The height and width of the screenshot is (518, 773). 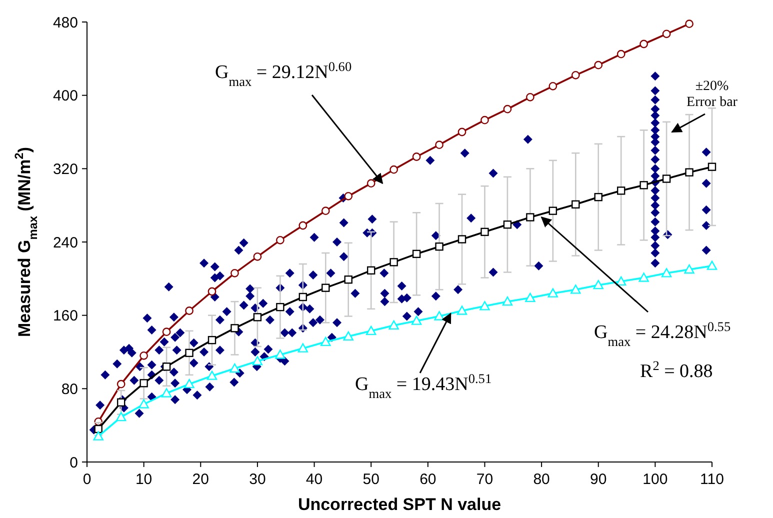 What do you see at coordinates (423, 385) in the screenshot?
I see `annotation: G$_{max}$ = 19.43N$^{0.51}$` at bounding box center [423, 385].